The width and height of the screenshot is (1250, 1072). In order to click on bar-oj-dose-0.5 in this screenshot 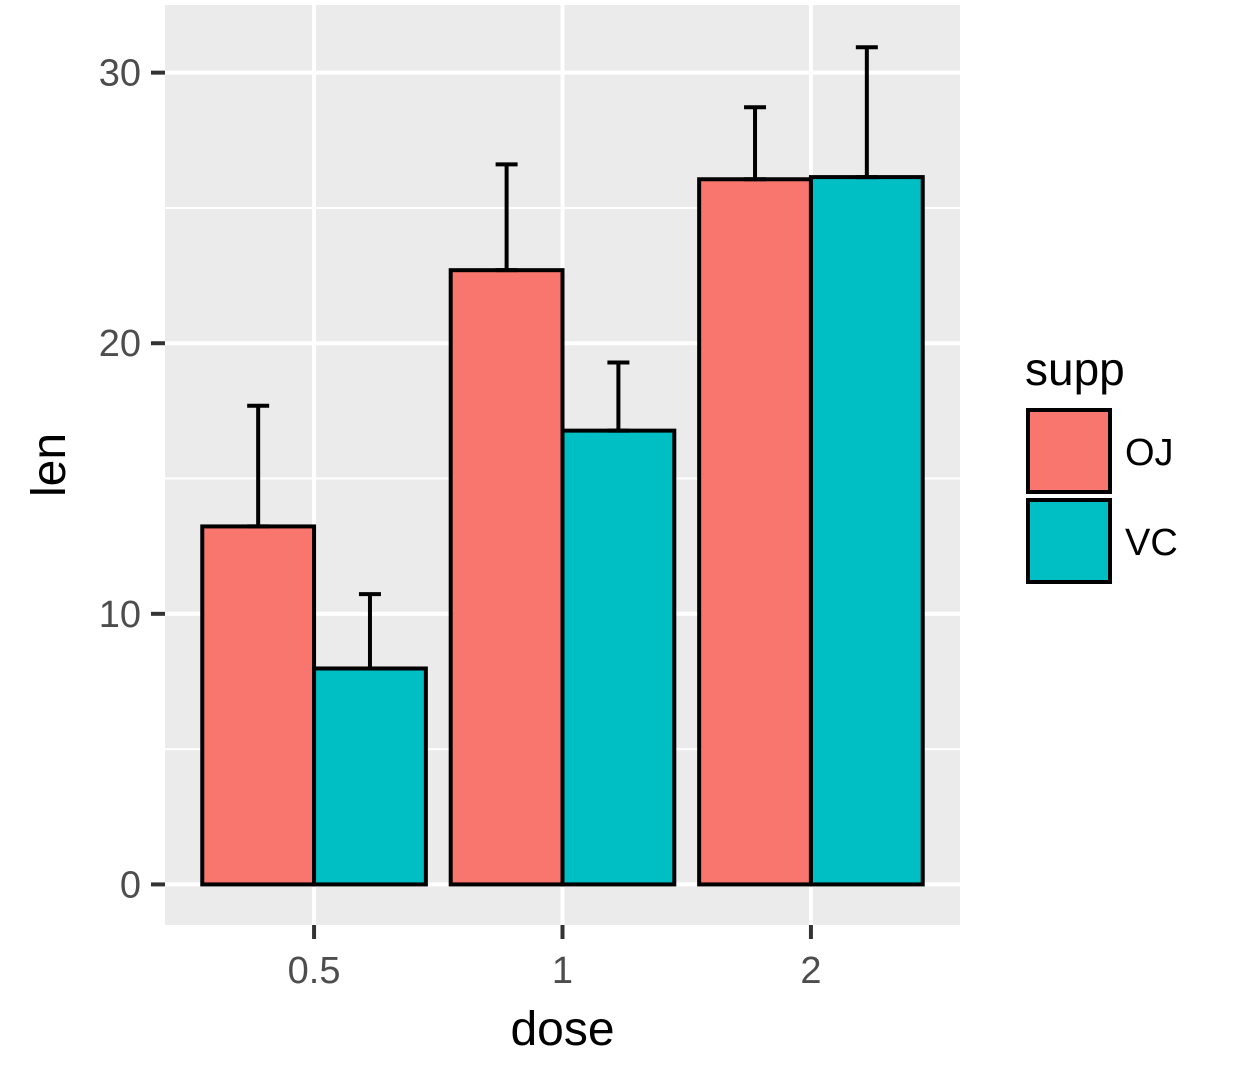, I will do `click(258, 705)`.